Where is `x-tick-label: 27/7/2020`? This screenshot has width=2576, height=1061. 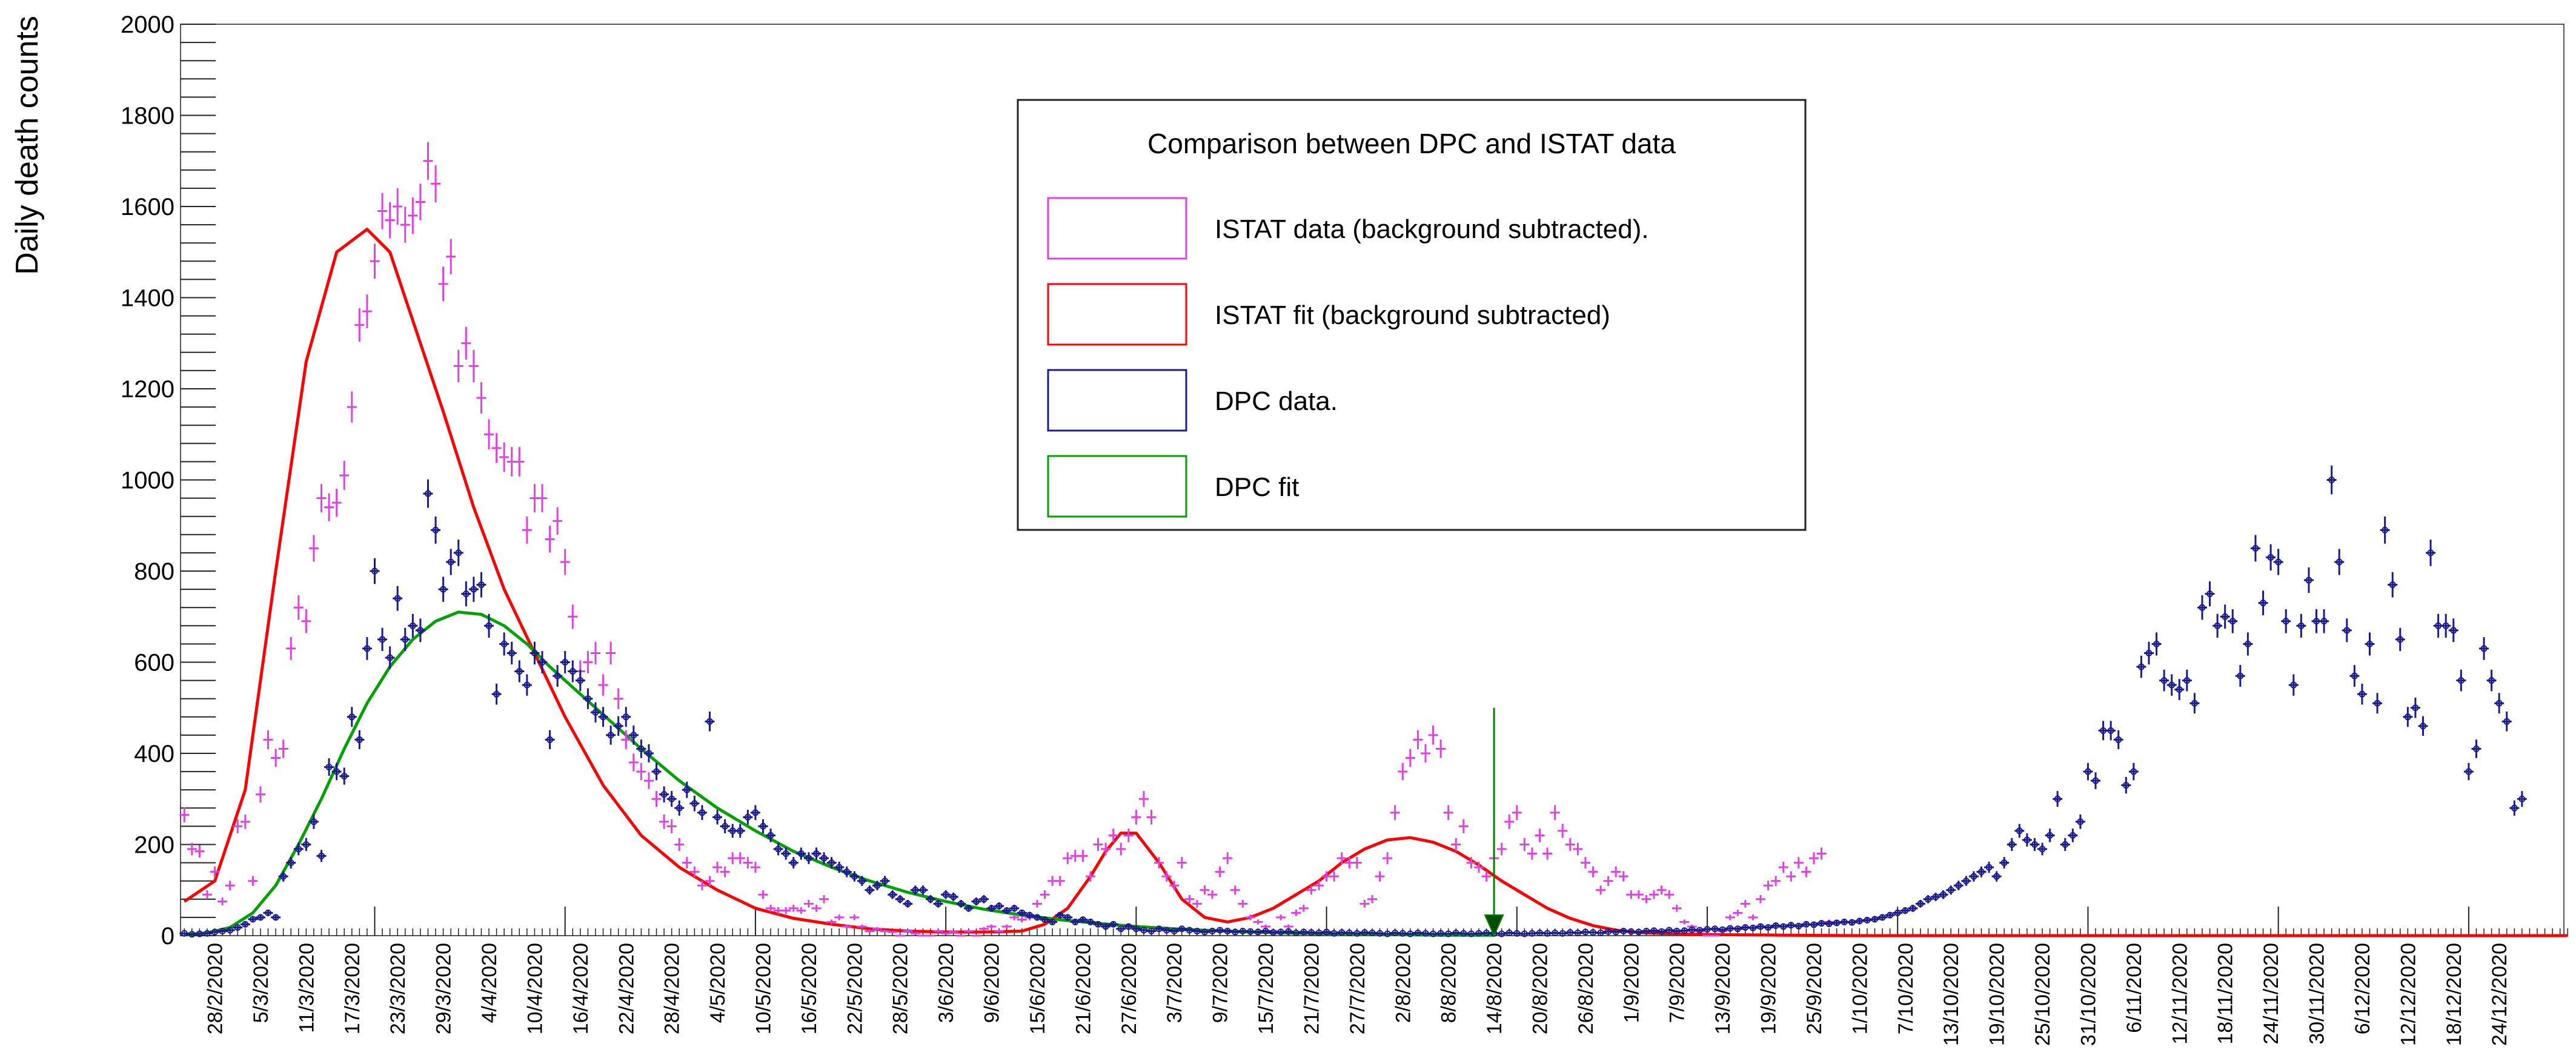 x-tick-label: 27/7/2020 is located at coordinates (1357, 988).